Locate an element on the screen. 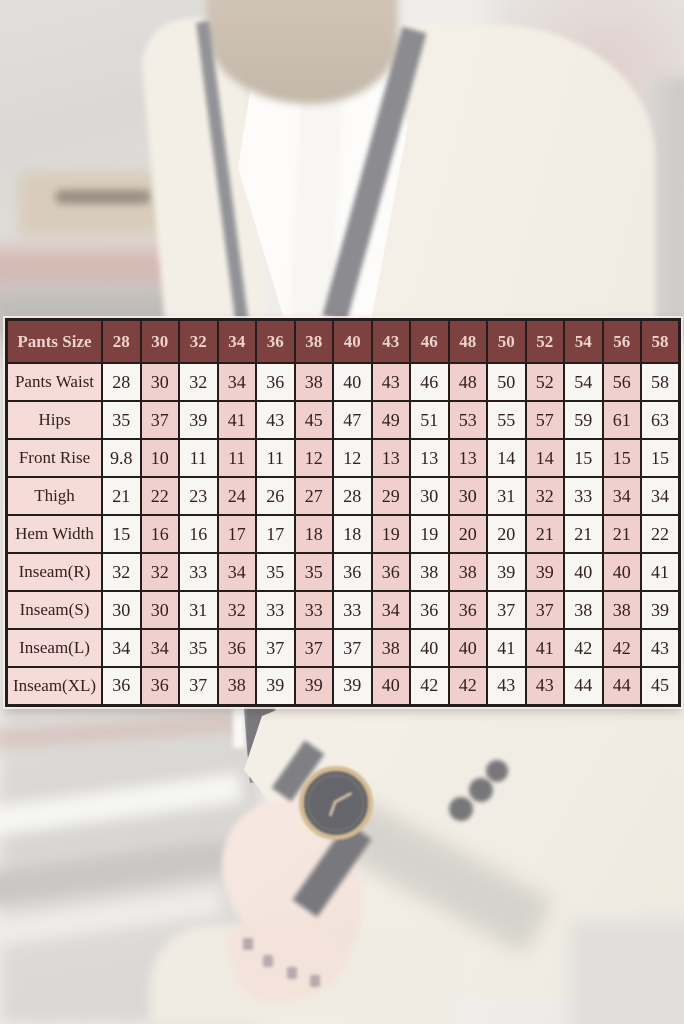 This screenshot has width=684, height=1024. size-cell: 63 is located at coordinates (660, 420).